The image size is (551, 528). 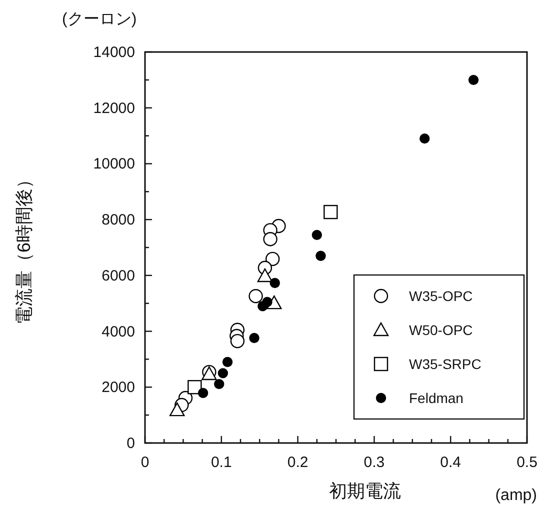 I want to click on y-tick-label: 10000, so click(x=114, y=164).